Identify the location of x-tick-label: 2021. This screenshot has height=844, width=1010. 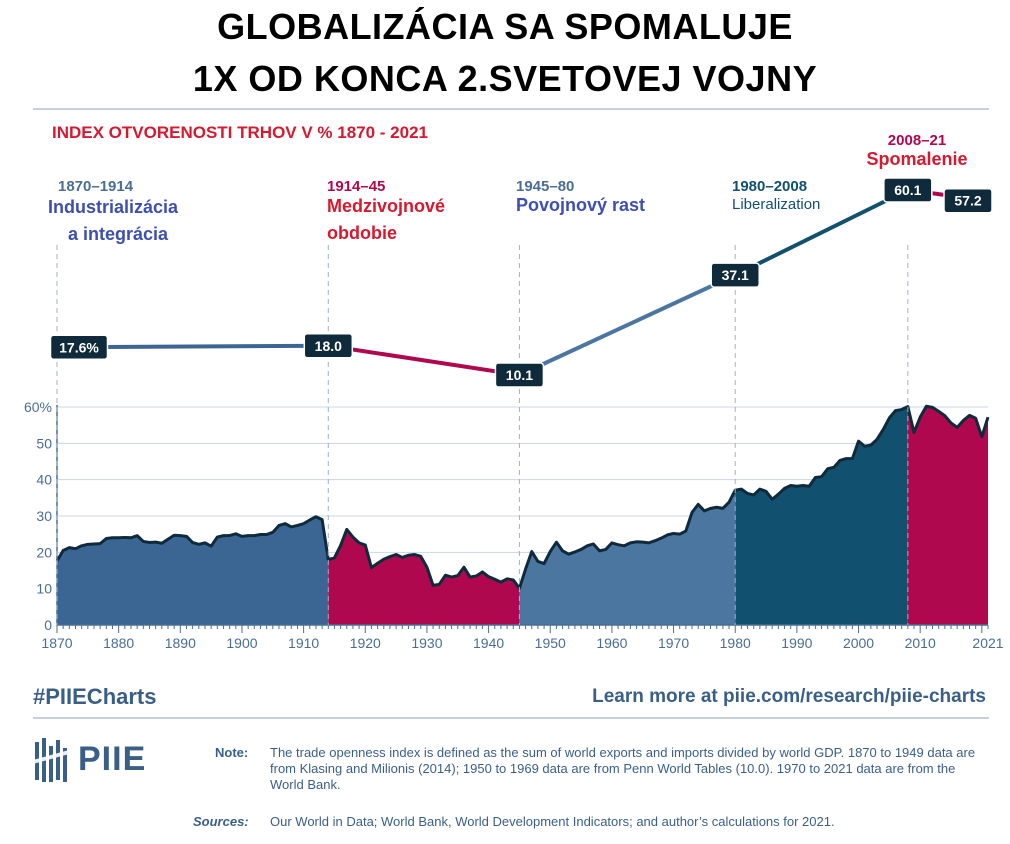
(987, 643).